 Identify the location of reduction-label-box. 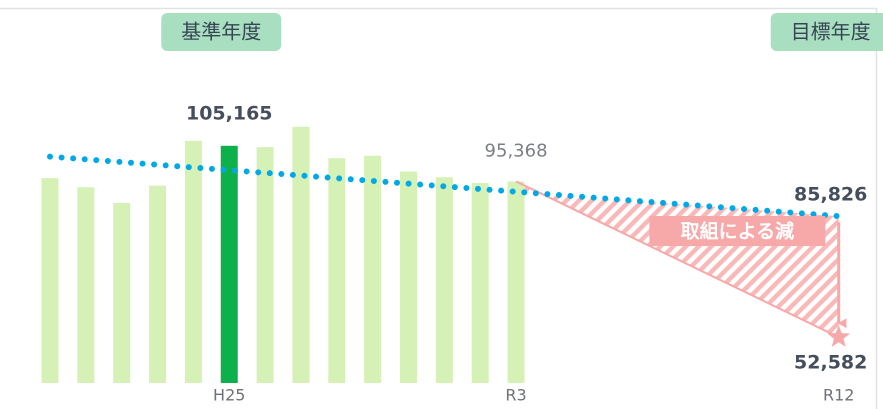
(737, 231).